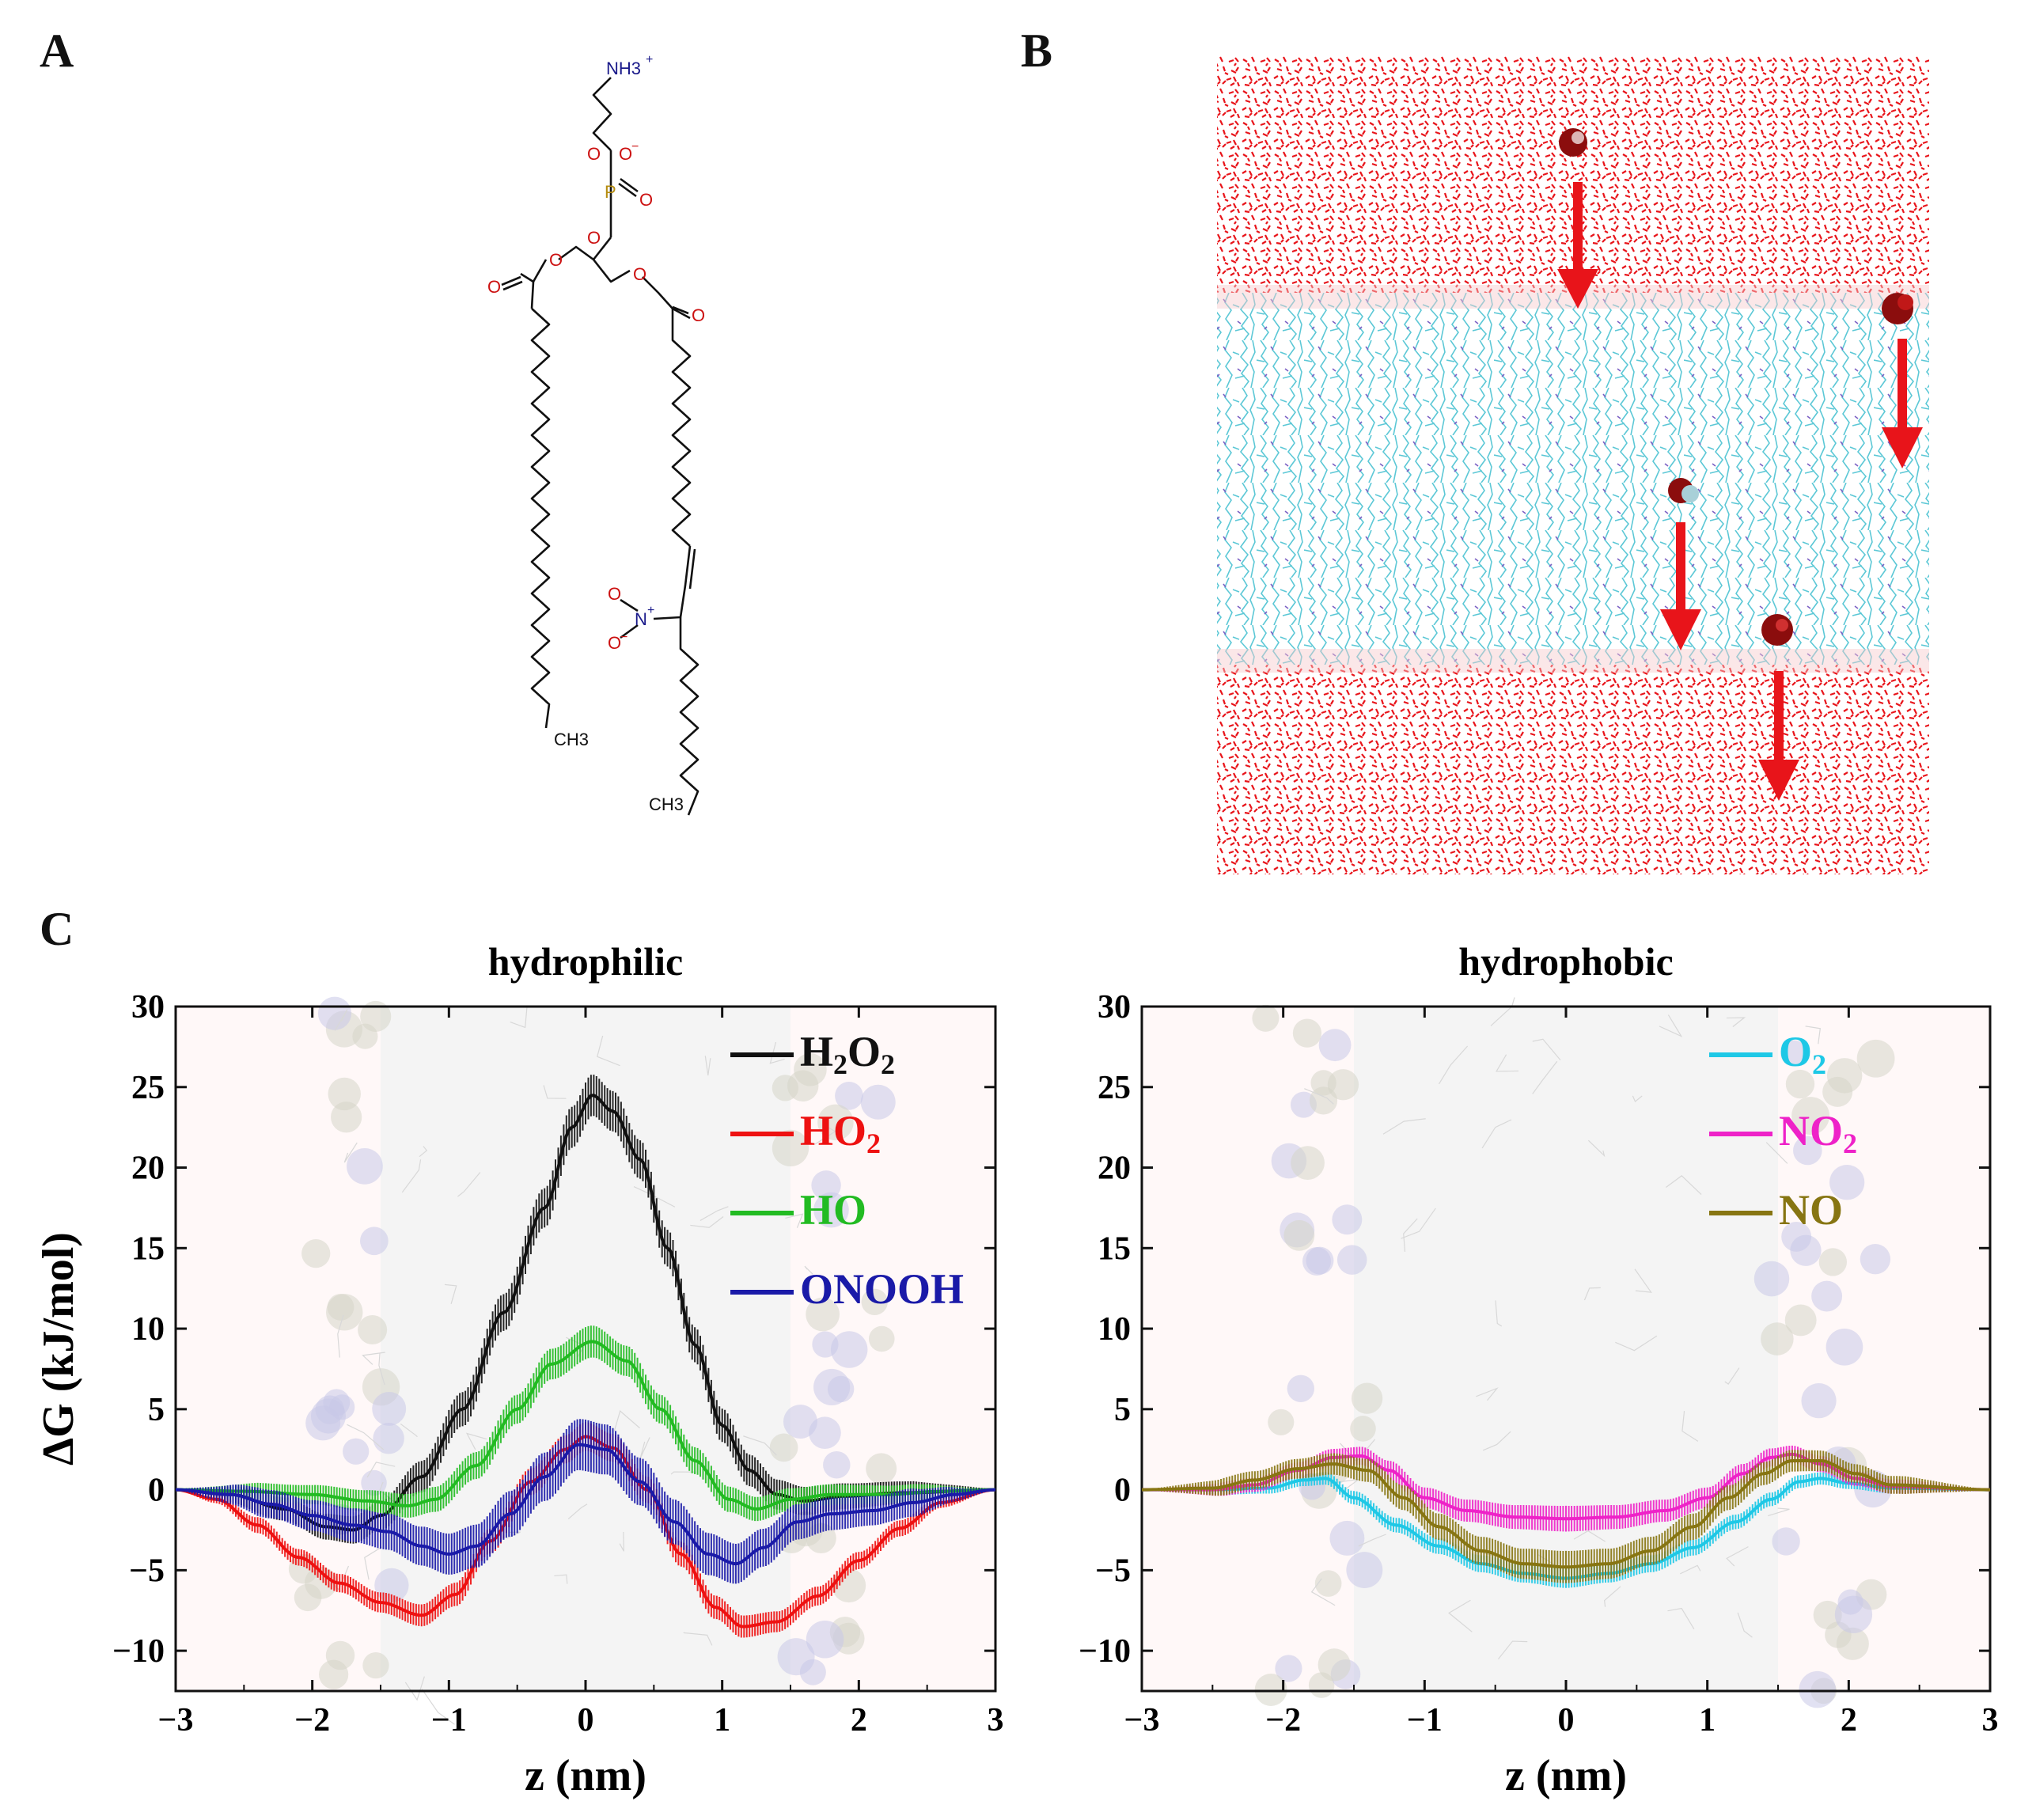 The height and width of the screenshot is (1820, 2017). Describe the element at coordinates (594, 238) in the screenshot. I see `atom-o-bottom: O` at that location.